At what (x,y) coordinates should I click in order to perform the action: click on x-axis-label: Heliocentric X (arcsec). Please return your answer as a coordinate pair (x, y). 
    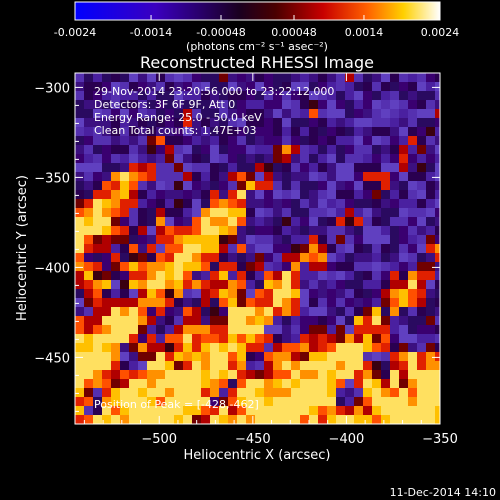
    Looking at the image, I should click on (257, 455).